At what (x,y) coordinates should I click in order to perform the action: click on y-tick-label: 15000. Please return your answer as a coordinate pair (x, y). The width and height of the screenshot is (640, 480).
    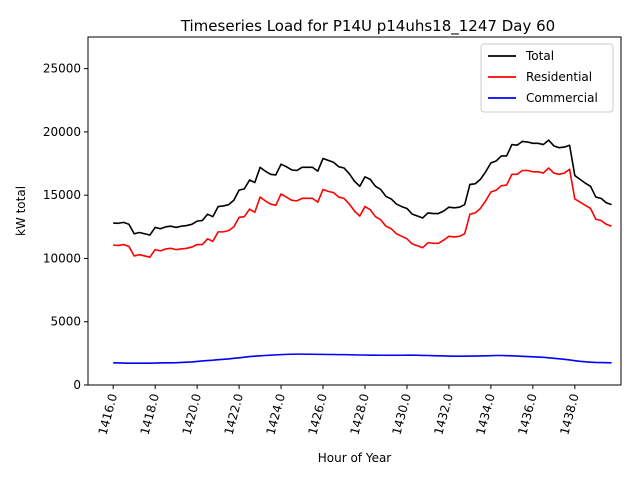
    Looking at the image, I should click on (62, 195).